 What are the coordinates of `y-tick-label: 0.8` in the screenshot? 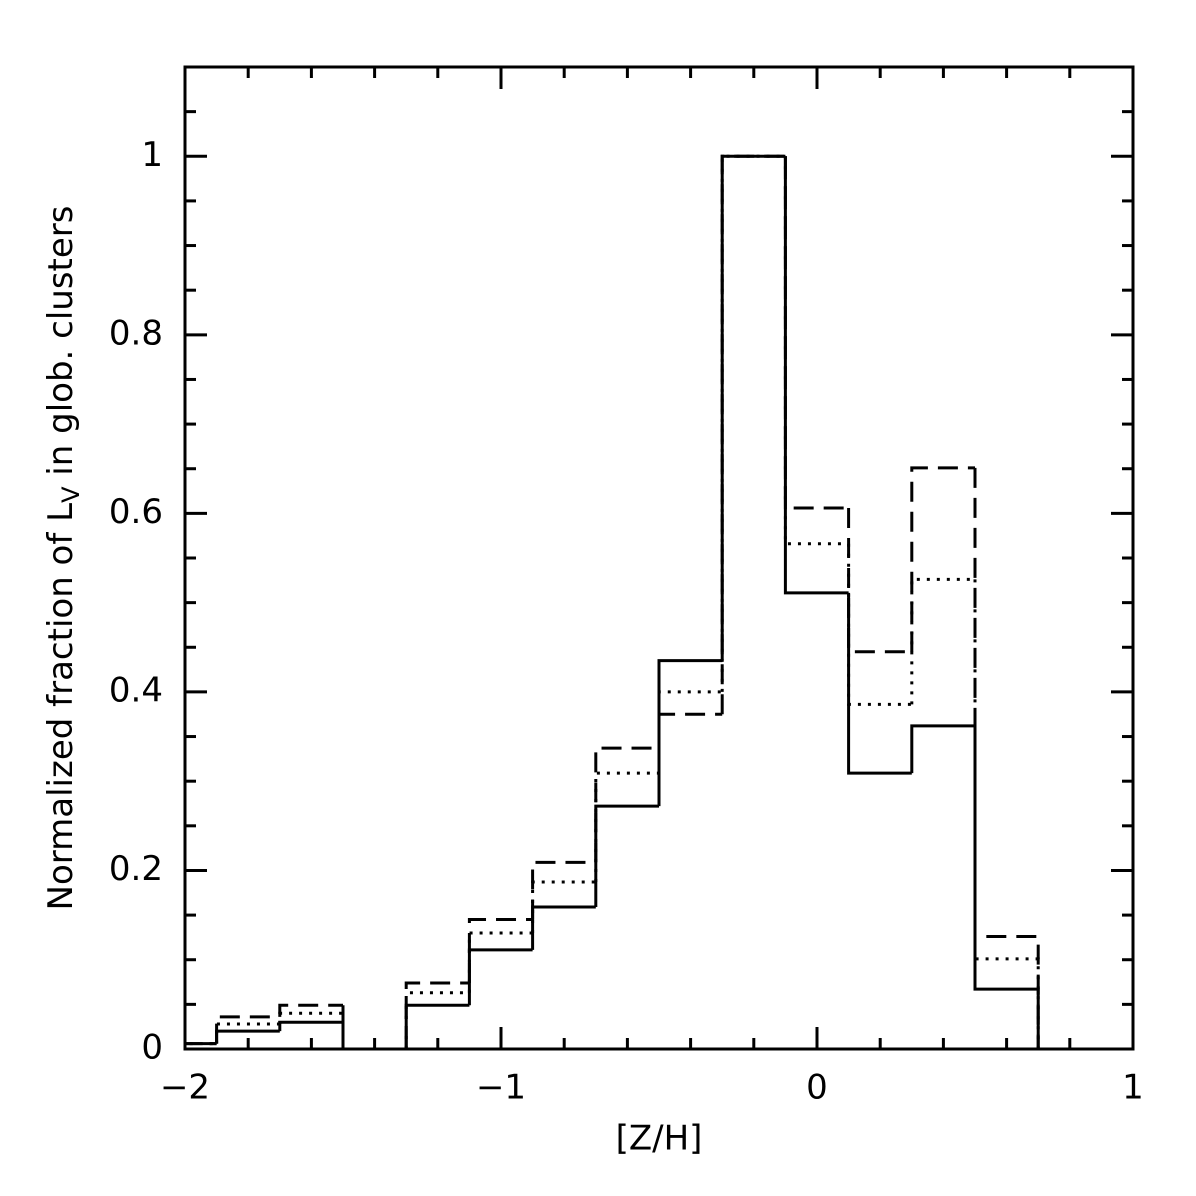 It's located at (136, 333).